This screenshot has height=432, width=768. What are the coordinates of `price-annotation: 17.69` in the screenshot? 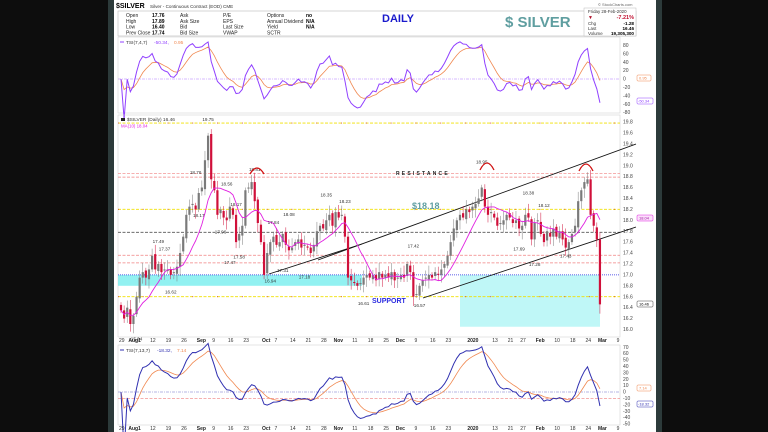 It's located at (519, 248).